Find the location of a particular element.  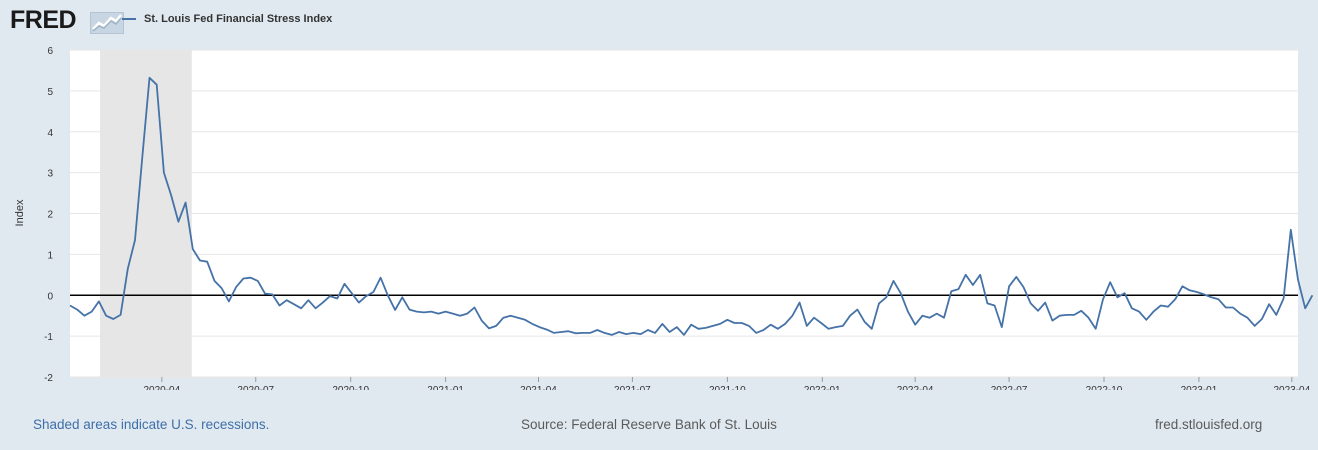

x-tick-label: 2021-07 is located at coordinates (632, 387).